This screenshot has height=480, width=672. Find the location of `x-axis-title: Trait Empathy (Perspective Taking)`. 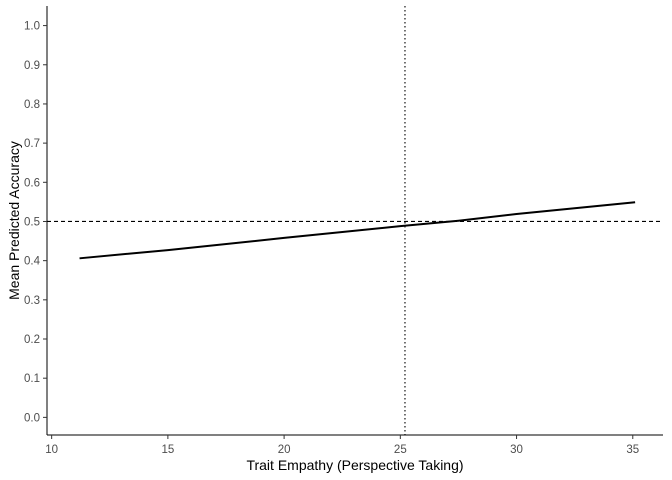

x-axis-title: Trait Empathy (Perspective Taking) is located at coordinates (354, 465).